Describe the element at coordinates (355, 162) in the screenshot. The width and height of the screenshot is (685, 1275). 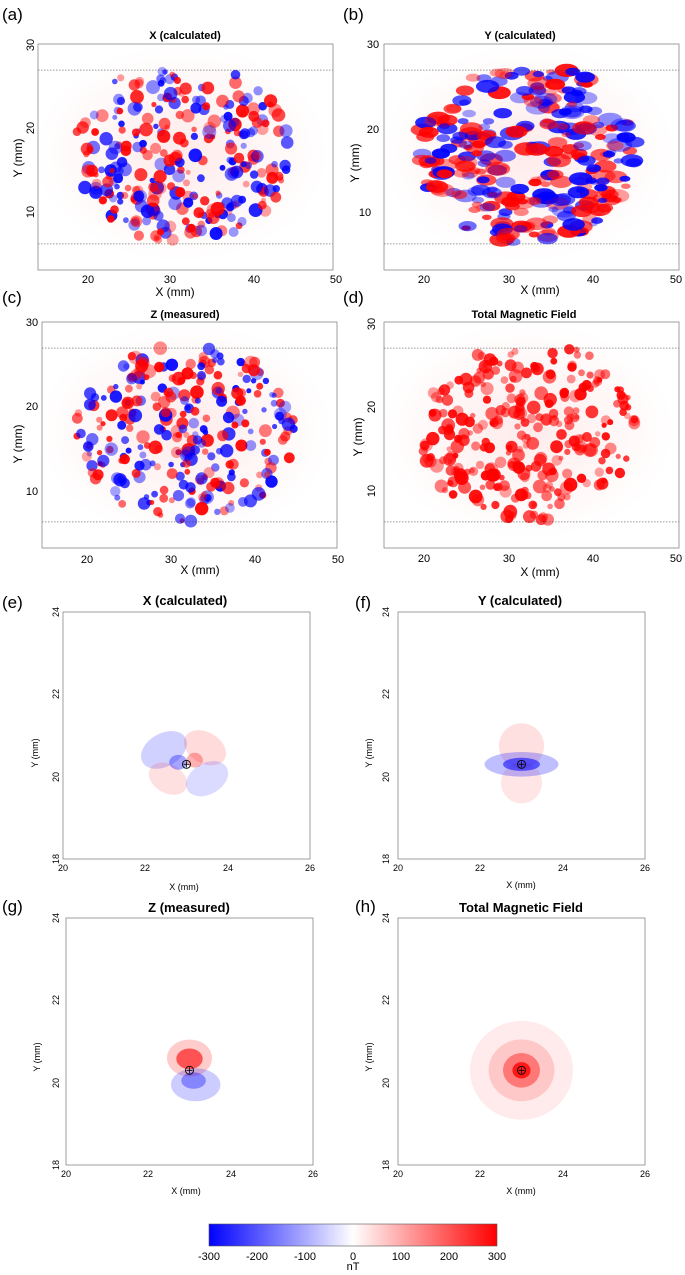
I see `y-label-b: Y (mm)` at that location.